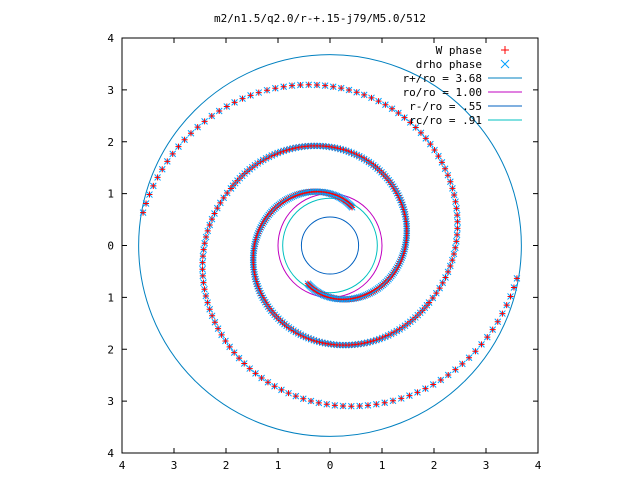 Image resolution: width=640 pixels, height=480 pixels. Describe the element at coordinates (449, 64) in the screenshot. I see `legend-label: drho phase` at that location.